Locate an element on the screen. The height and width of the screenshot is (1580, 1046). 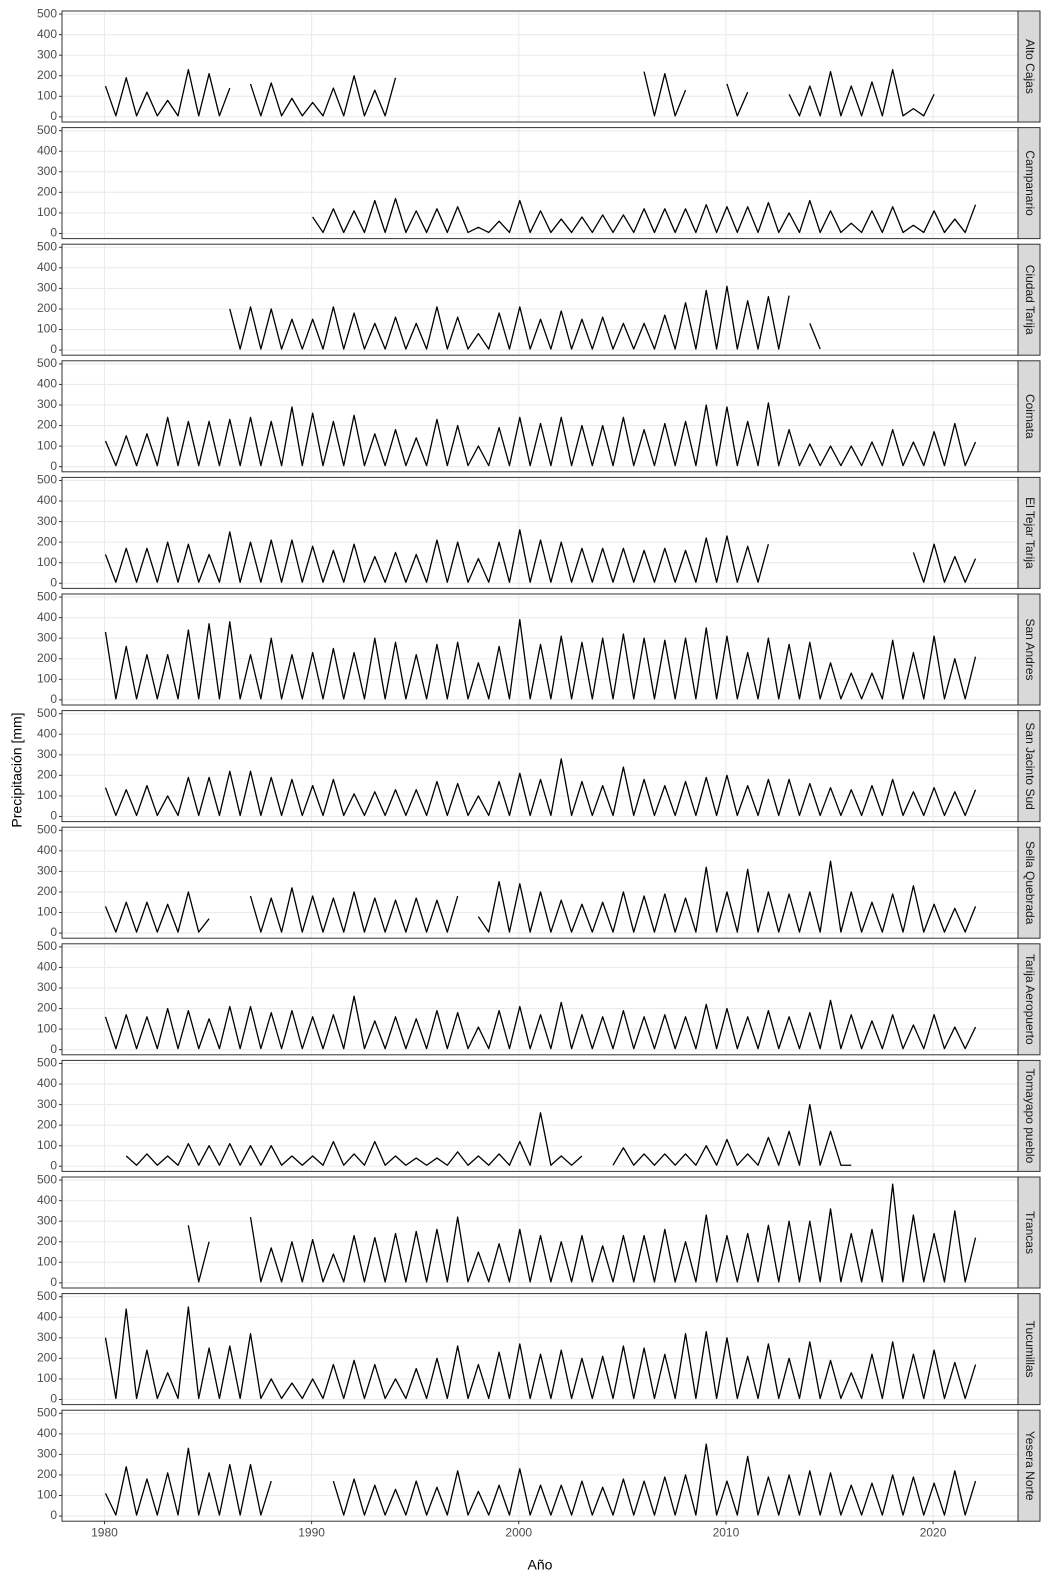
strip-label: Tucumillas is located at coordinates (1030, 1349).